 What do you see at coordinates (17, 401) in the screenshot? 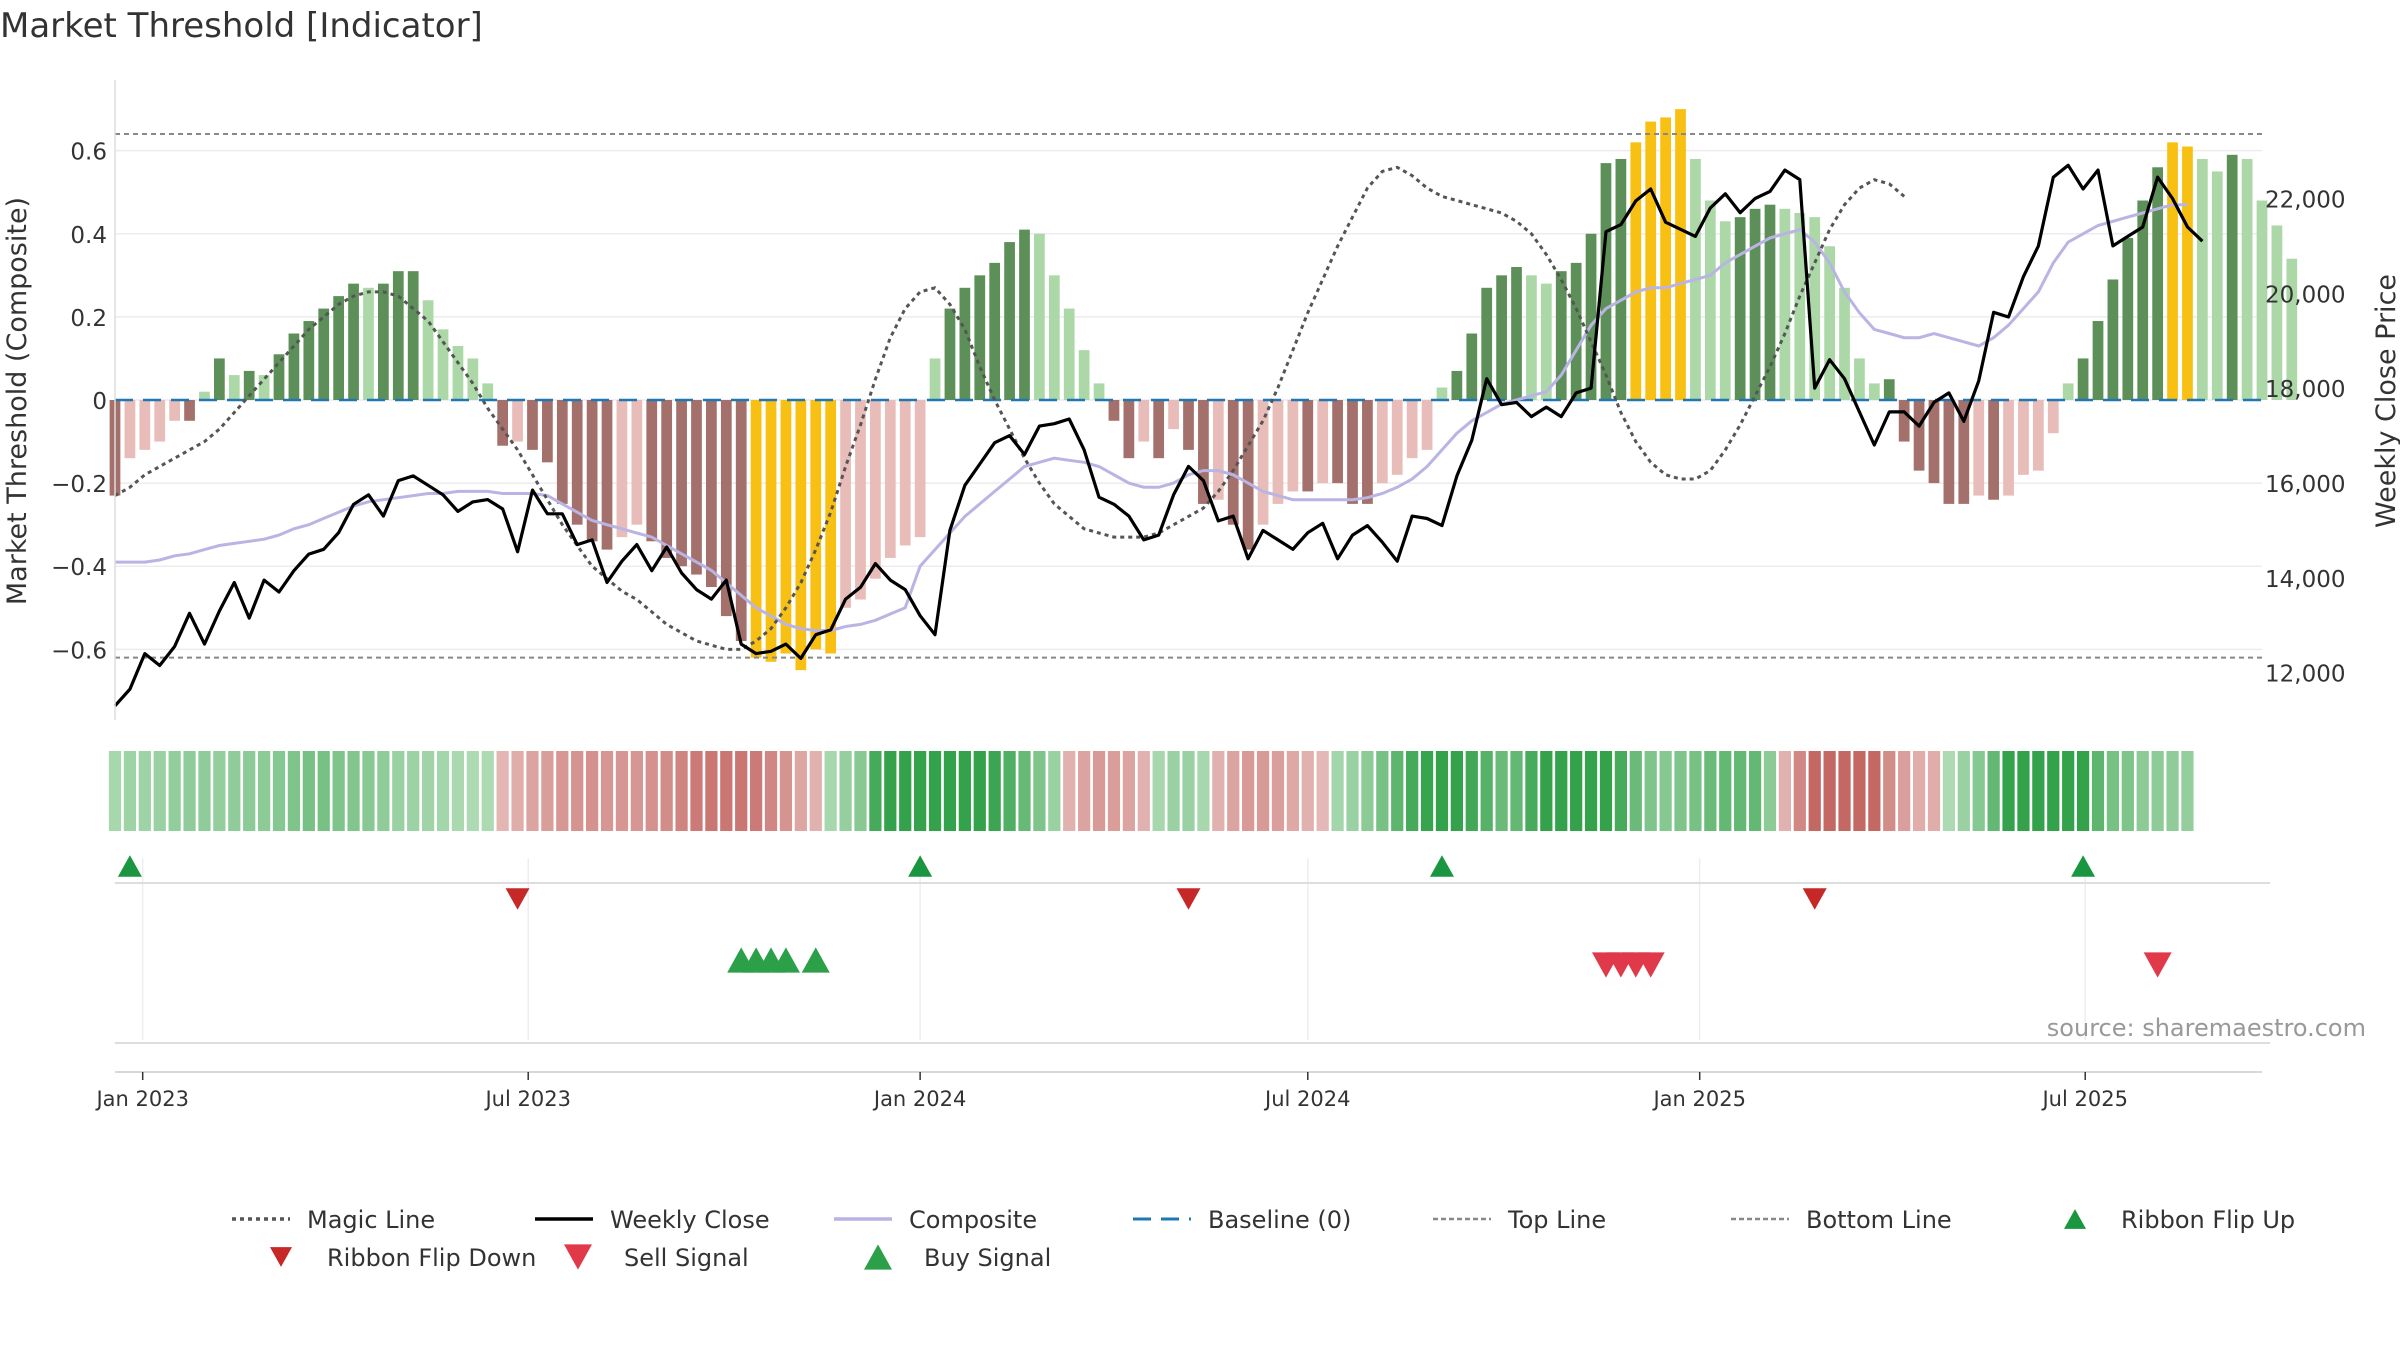
I see `left-axis-label: Market Threshold (Composite)` at bounding box center [17, 401].